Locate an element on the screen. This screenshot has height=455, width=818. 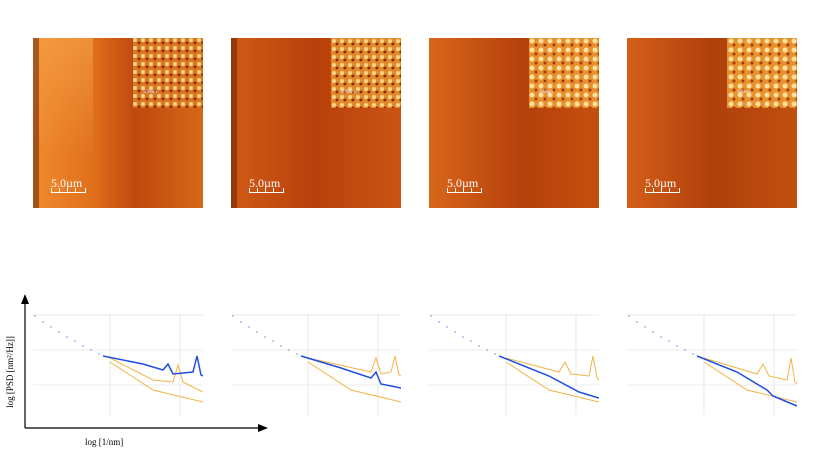
x-axis-label: log [1/nm] is located at coordinates (104, 442).